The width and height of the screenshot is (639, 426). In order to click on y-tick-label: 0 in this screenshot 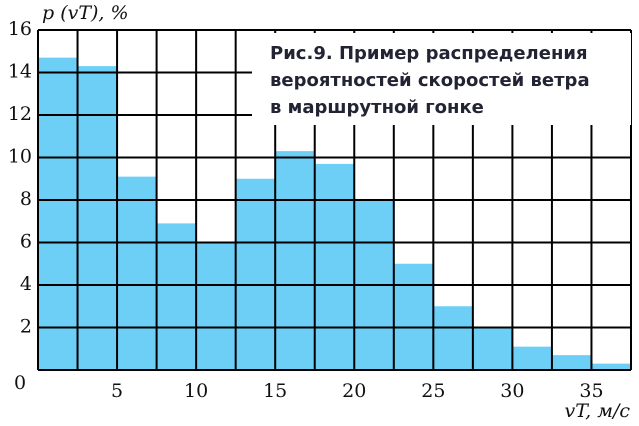, I will do `click(20, 383)`.